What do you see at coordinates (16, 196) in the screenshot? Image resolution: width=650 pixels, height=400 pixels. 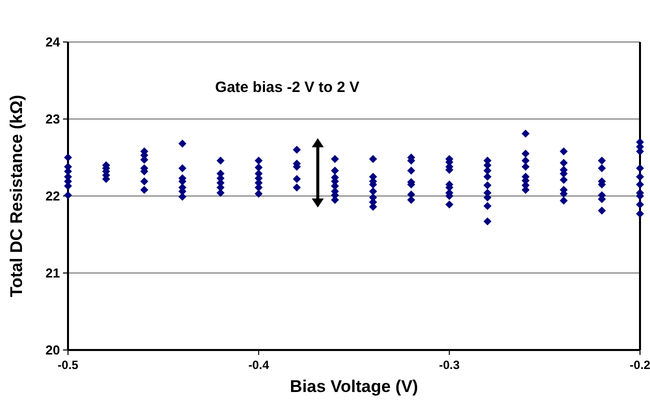 I see `y-axis-title: Total DC Resistance (kΩ)` at bounding box center [16, 196].